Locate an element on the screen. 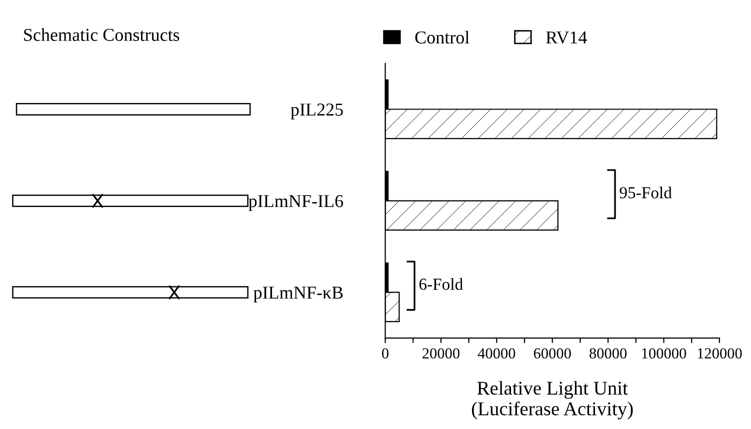 This screenshot has width=751, height=429. x-axis-title: Relative Light Unit (Luciferase Activity) is located at coordinates (552, 400).